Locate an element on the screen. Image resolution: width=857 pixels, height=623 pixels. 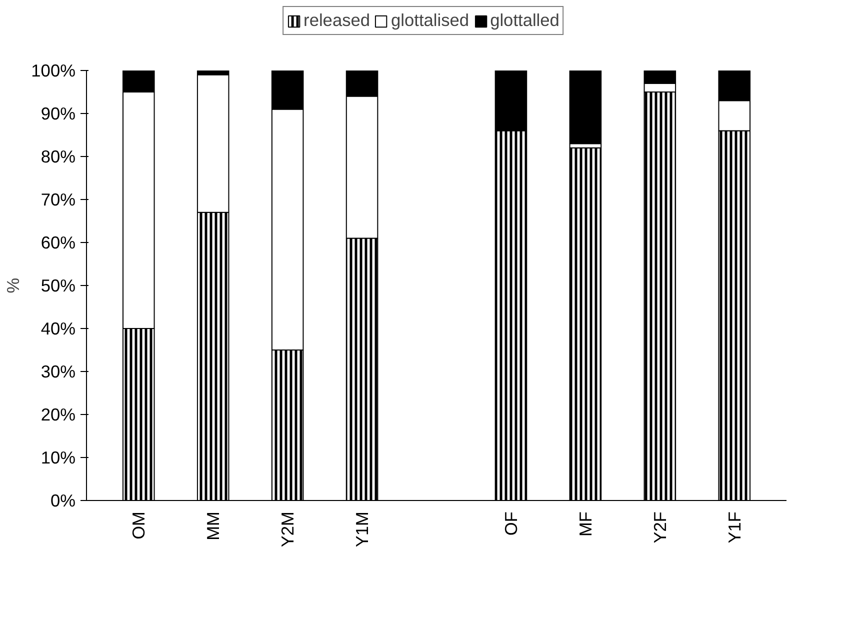
y-tick-label: 100% is located at coordinates (53, 70).